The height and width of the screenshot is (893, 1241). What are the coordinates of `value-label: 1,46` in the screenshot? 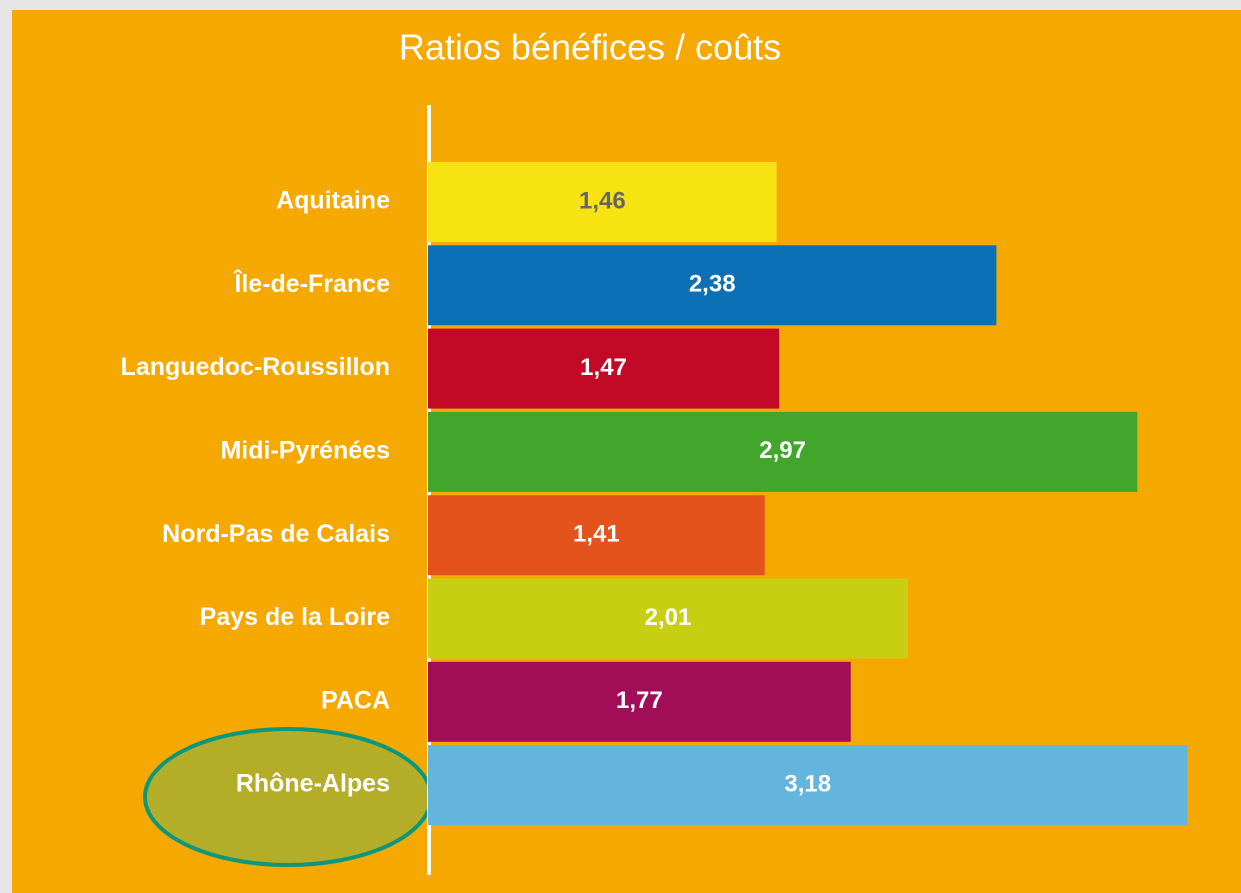 It's located at (602, 200).